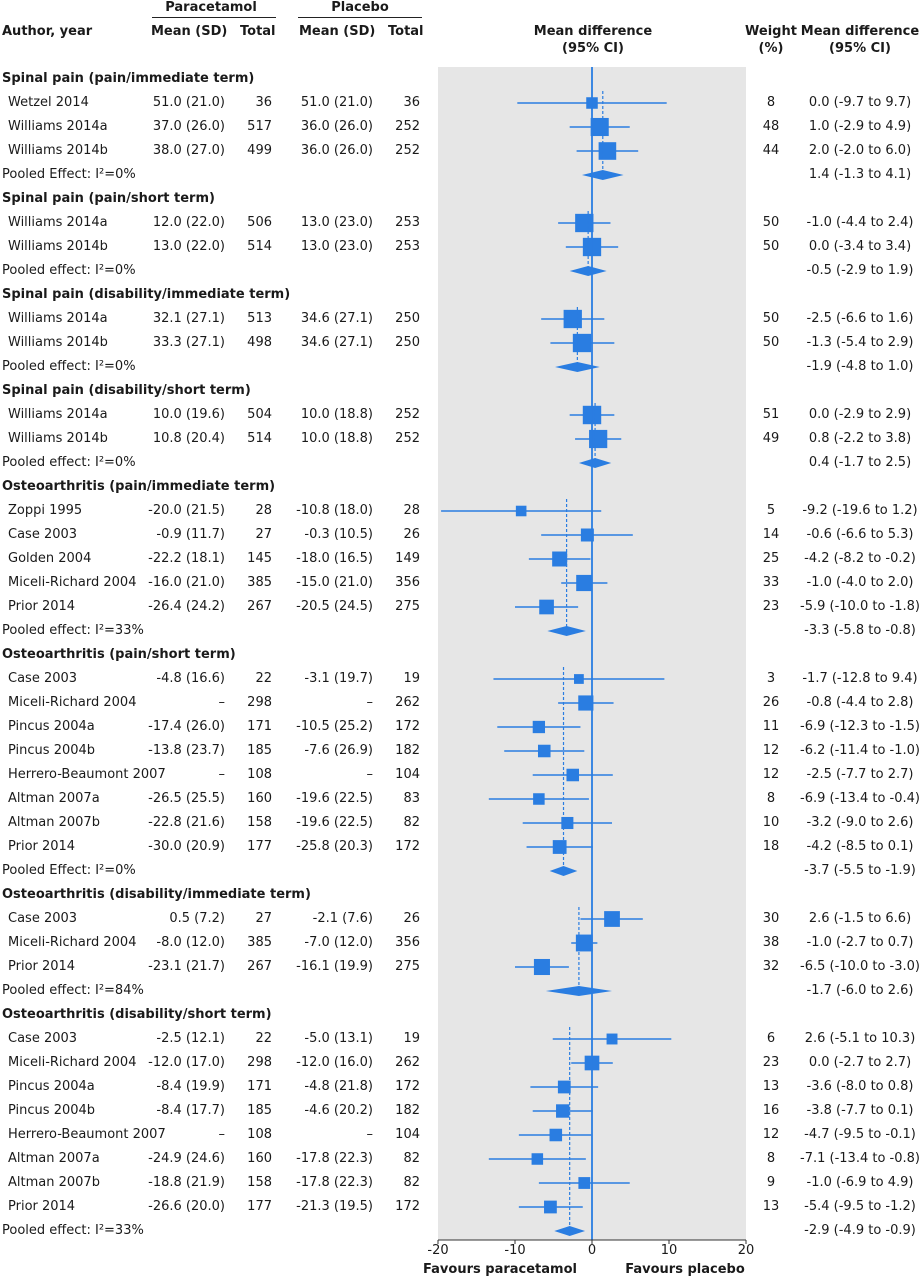  Describe the element at coordinates (69, 270) in the screenshot. I see `pooled-effect-label: Pooled effect: I²=0%` at that location.